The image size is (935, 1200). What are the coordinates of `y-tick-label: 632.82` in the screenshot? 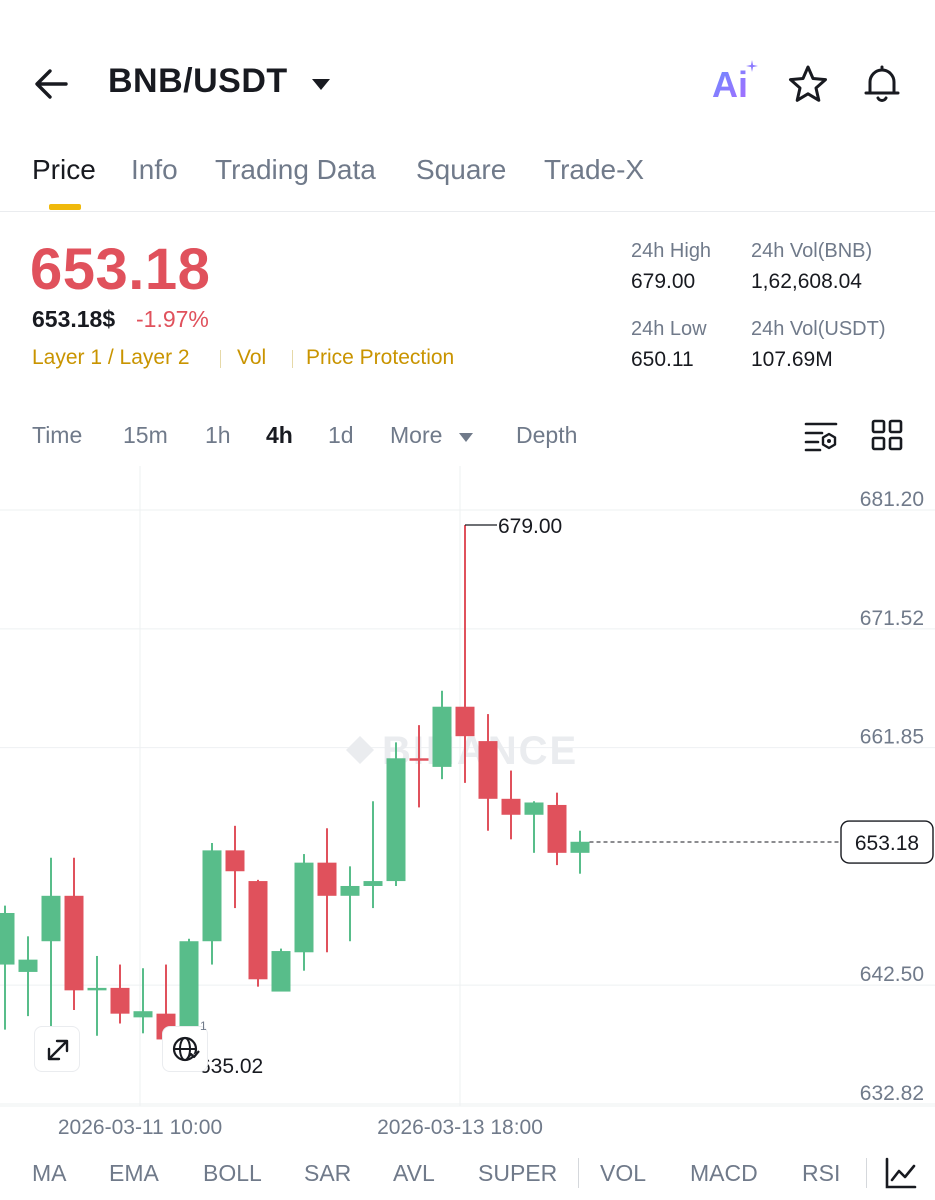 It's located at (892, 1093).